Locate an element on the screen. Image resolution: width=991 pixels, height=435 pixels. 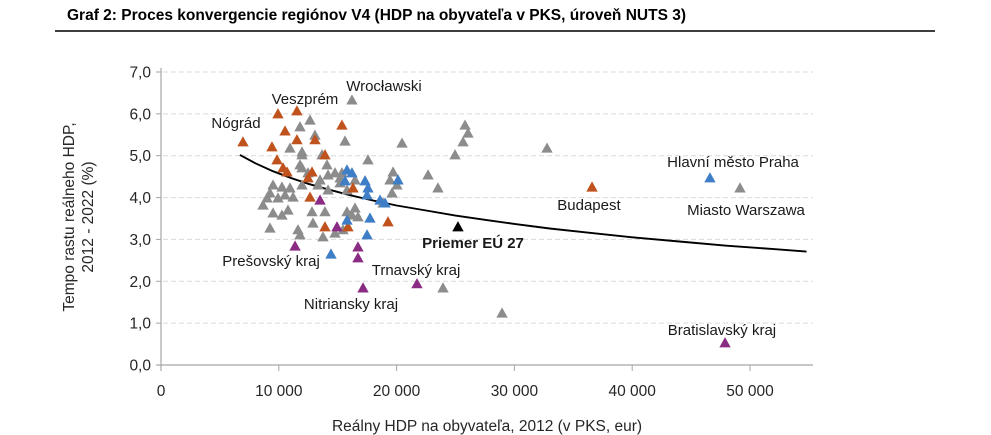
annotation-label: Priemer EÚ 27 is located at coordinates (473, 243).